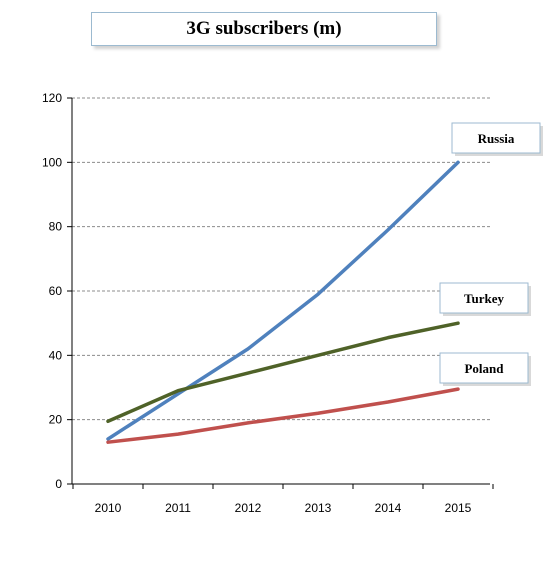  I want to click on x-tick-label: 2013, so click(318, 508).